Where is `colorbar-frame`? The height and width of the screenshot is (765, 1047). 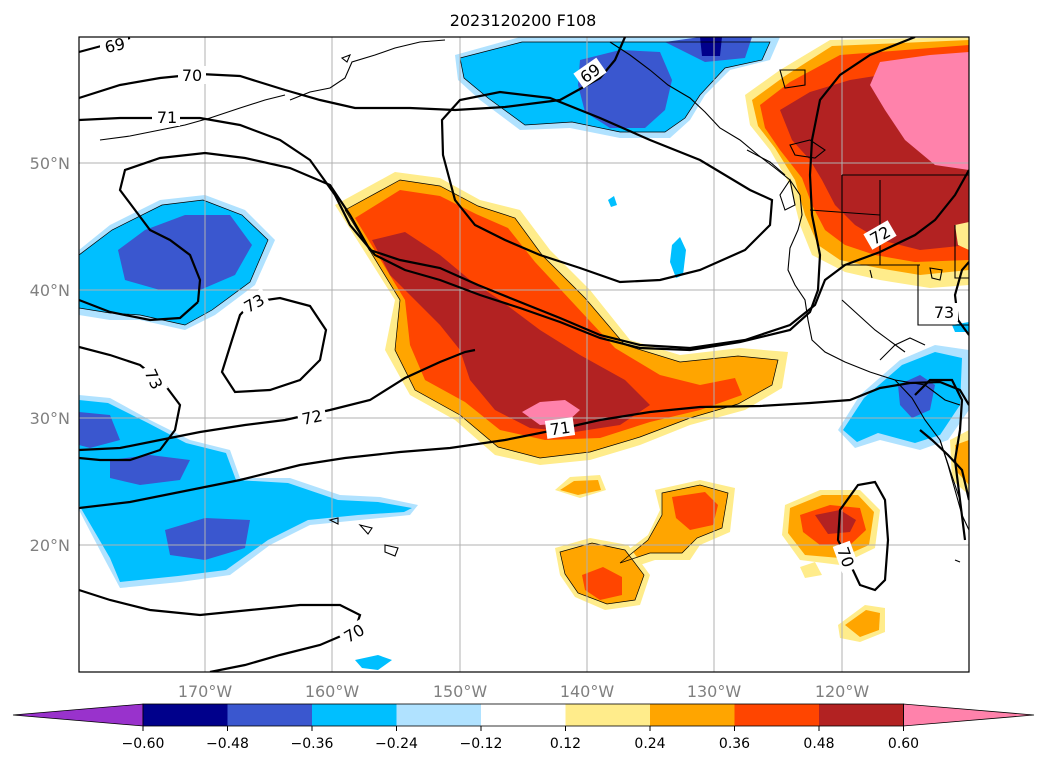 colorbar-frame is located at coordinates (523, 715).